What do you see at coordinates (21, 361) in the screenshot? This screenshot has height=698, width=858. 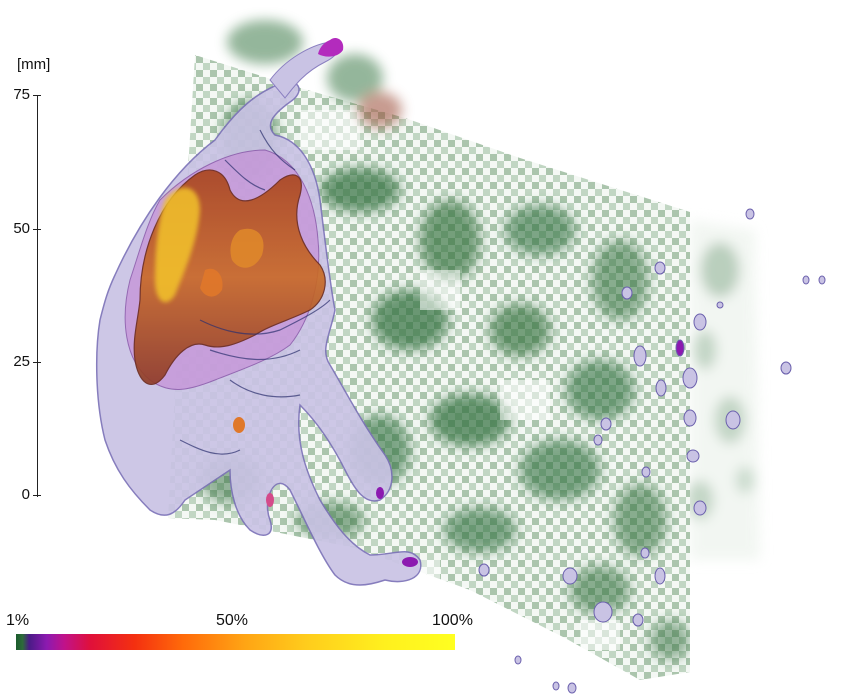 I see `axis-tick-label: 25` at bounding box center [21, 361].